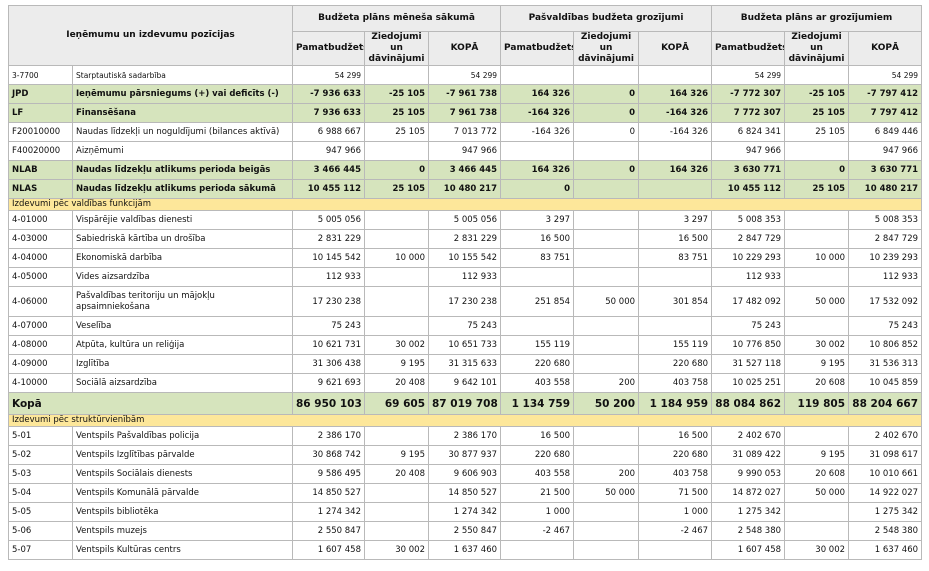 The height and width of the screenshot is (571, 929). I want to click on row-code: 5-04, so click(40, 493).